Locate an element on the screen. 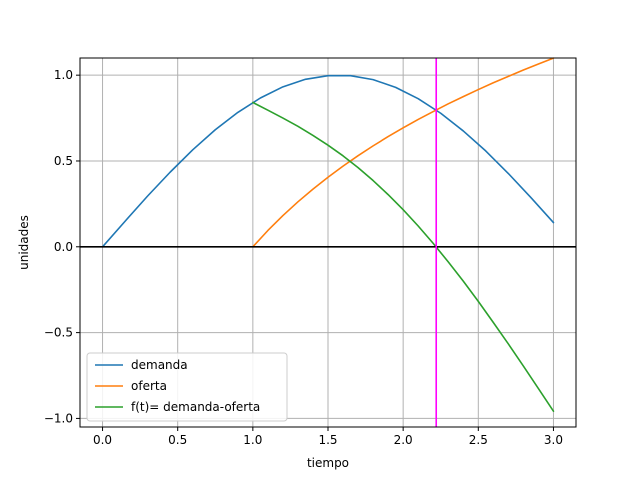  y-axis-label: unidades is located at coordinates (24, 242).